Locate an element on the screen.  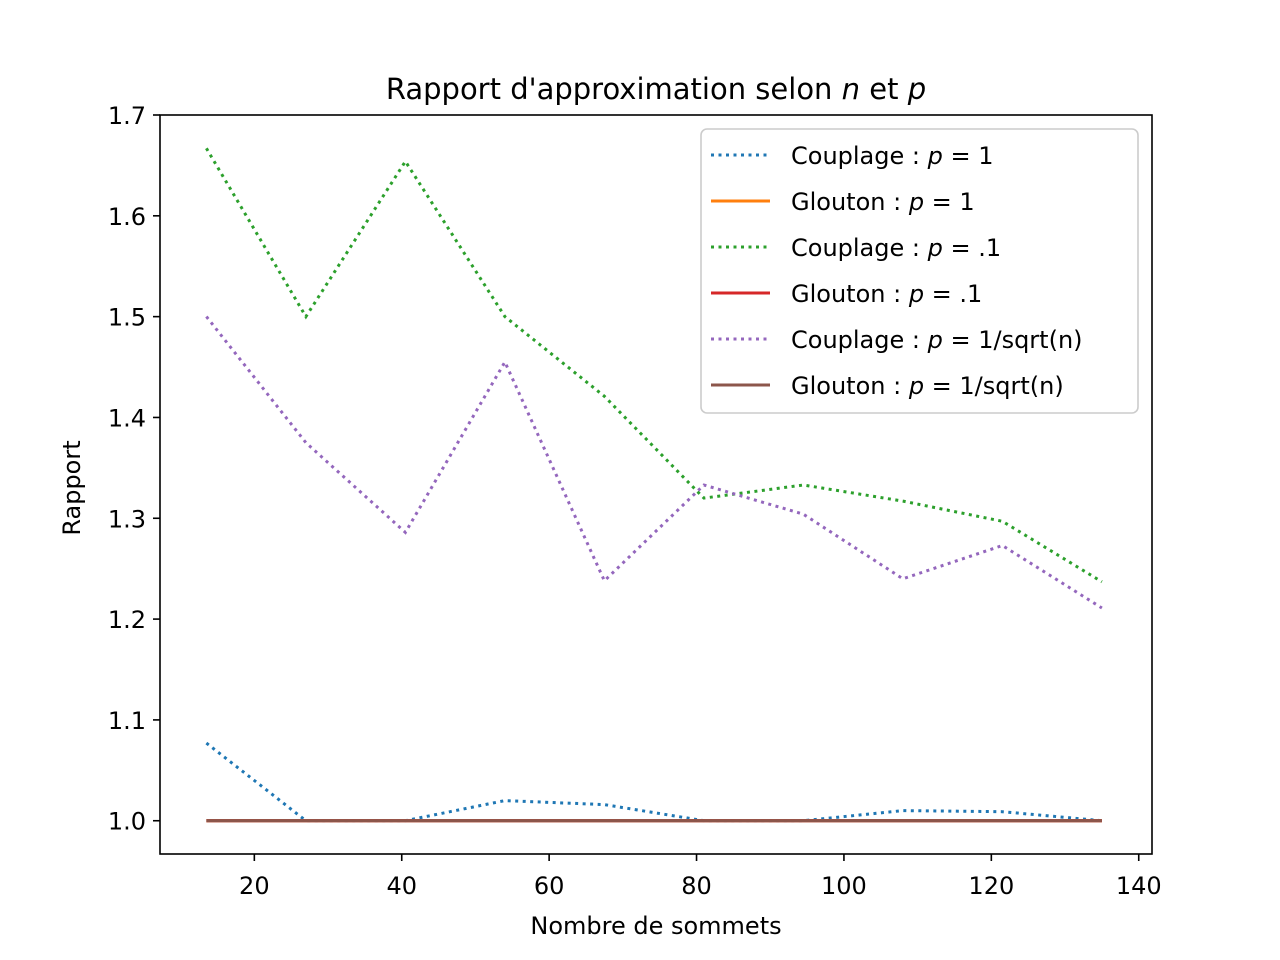
y-axis-ticks: 1.0 1.1 1.2 1.3 1.4 1.5 1.6 1.7 is located at coordinates (134, 469).